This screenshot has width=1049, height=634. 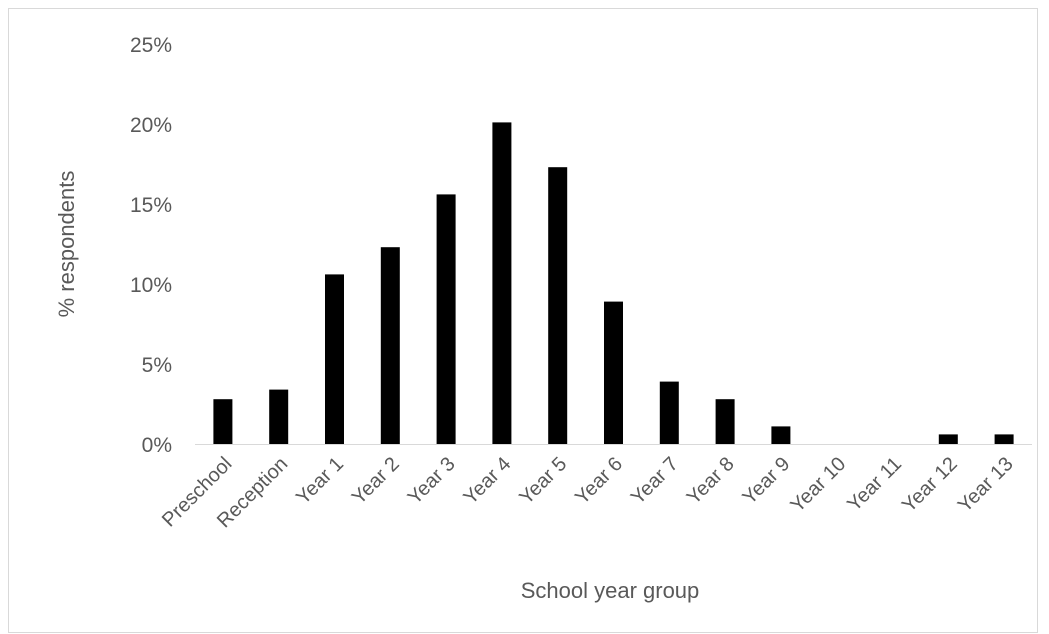 I want to click on x-tick-label: Year 1, so click(x=320, y=481).